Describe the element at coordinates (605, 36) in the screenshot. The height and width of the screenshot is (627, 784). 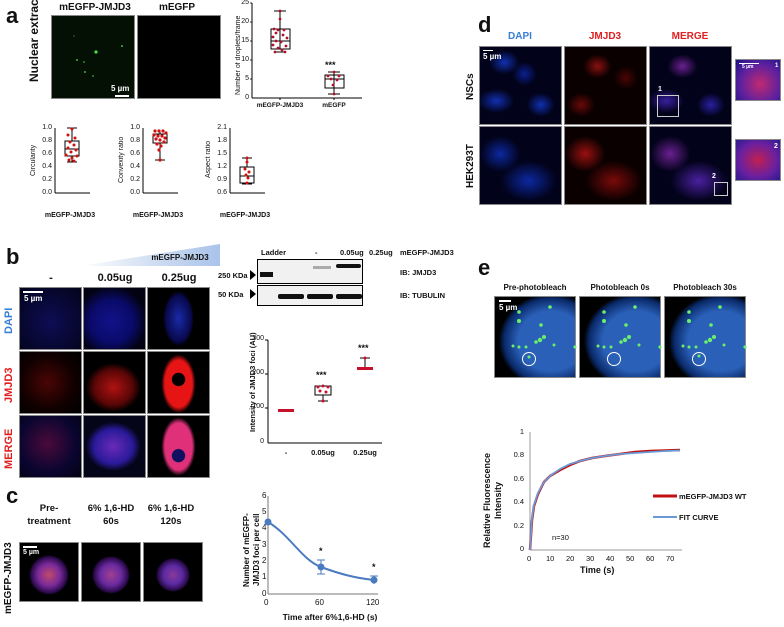
I see `column-jmjd3: JMJD3` at that location.